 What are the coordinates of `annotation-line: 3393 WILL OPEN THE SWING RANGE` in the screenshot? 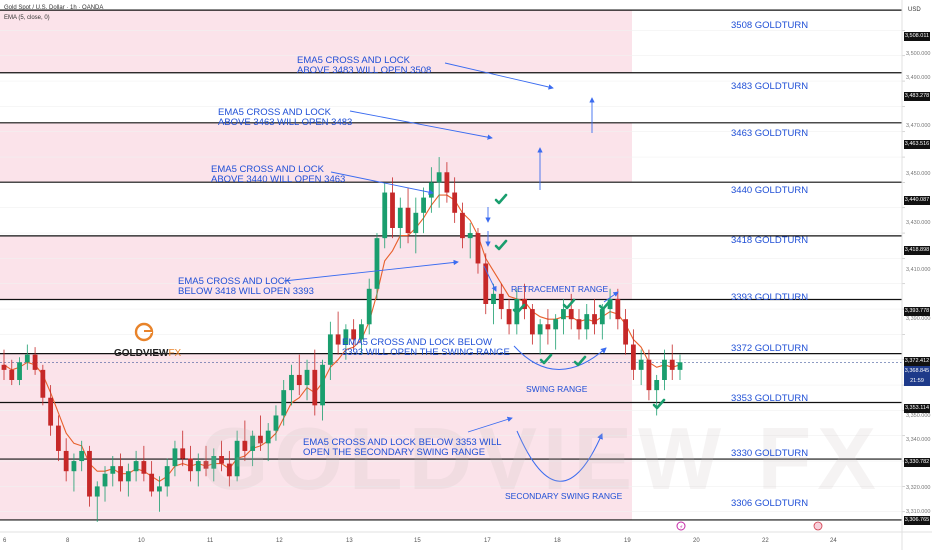 It's located at (426, 352).